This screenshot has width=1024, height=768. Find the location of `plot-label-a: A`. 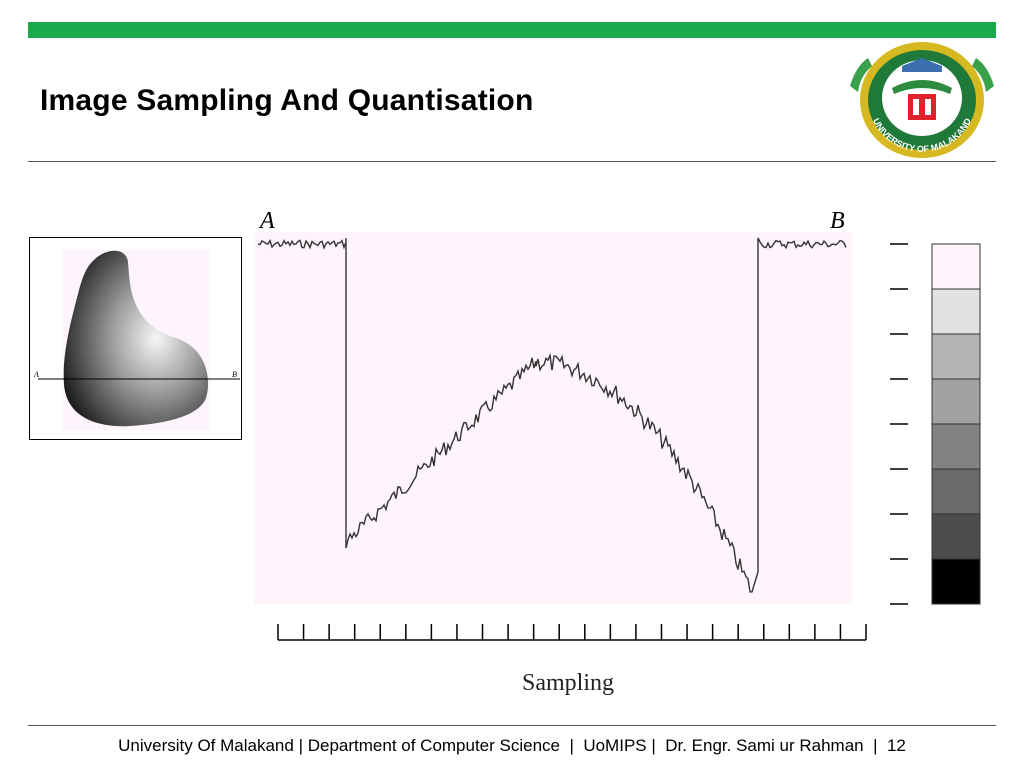

plot-label-a: A is located at coordinates (266, 221).